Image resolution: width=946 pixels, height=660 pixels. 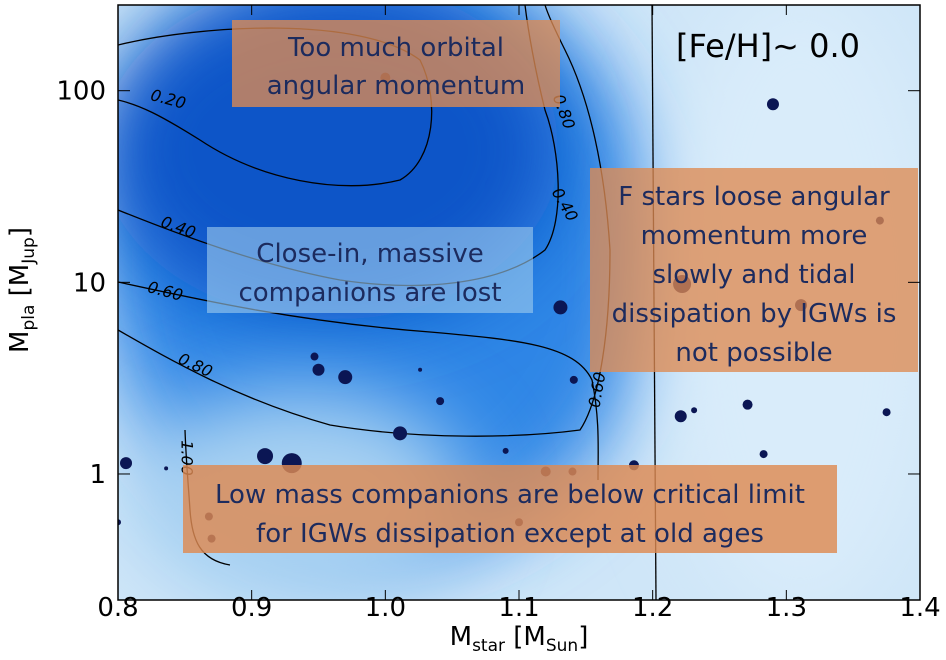 What do you see at coordinates (396, 86) in the screenshot?
I see `annotation: angular momentum` at bounding box center [396, 86].